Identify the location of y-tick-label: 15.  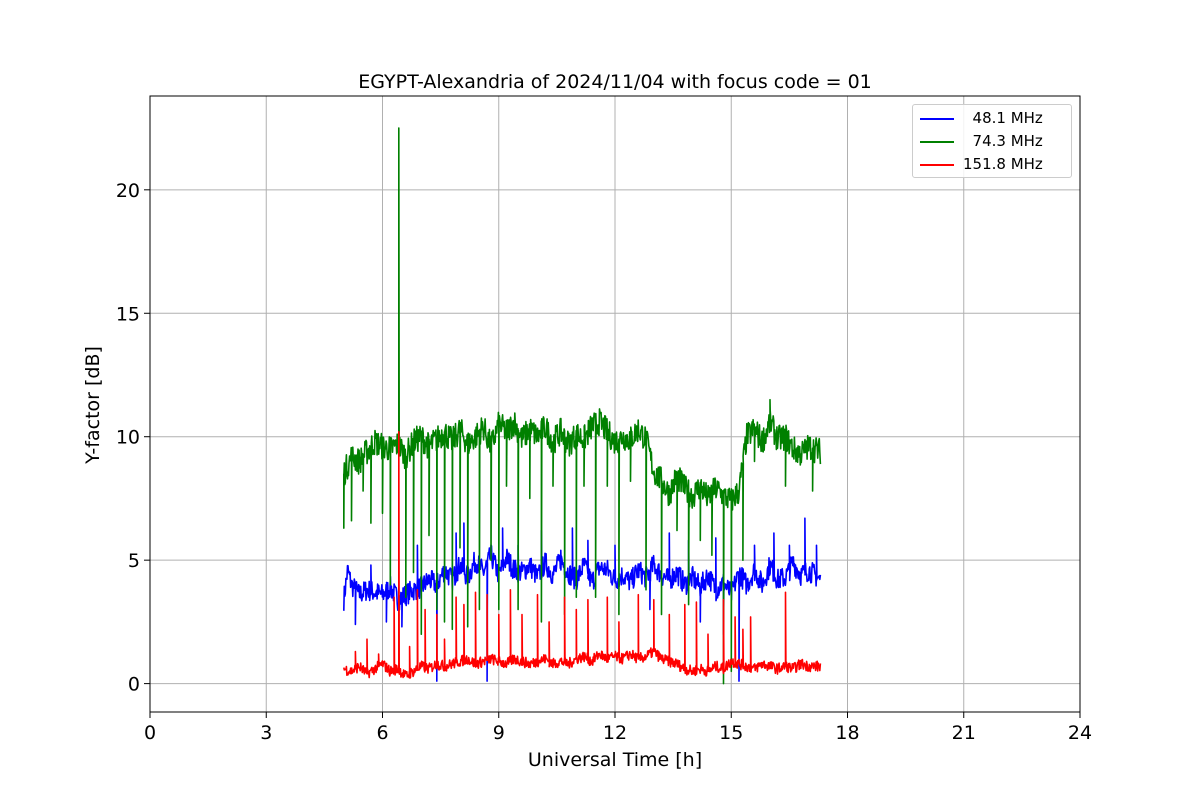
(128, 314).